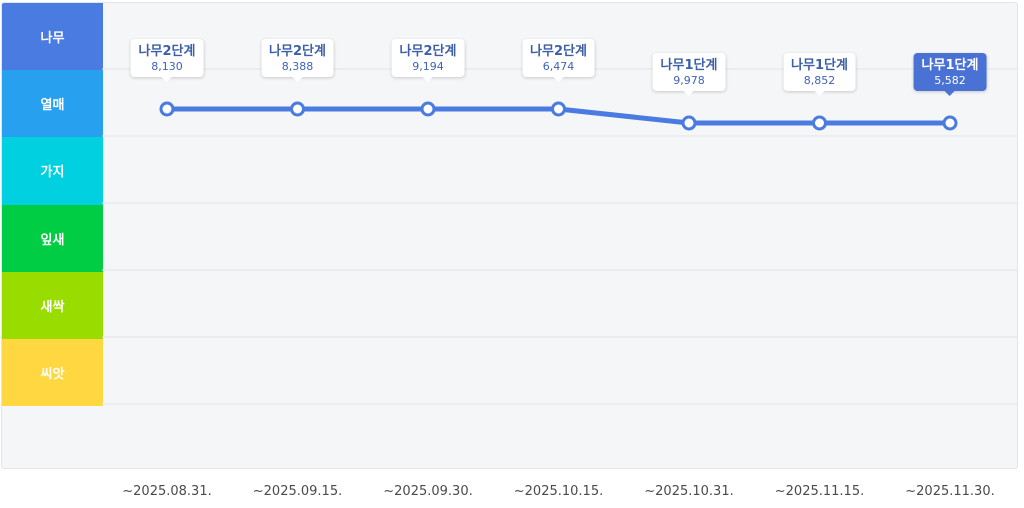 The height and width of the screenshot is (508, 1024). Describe the element at coordinates (167, 491) in the screenshot. I see `x-tick-label: ~2025.08.31.` at that location.